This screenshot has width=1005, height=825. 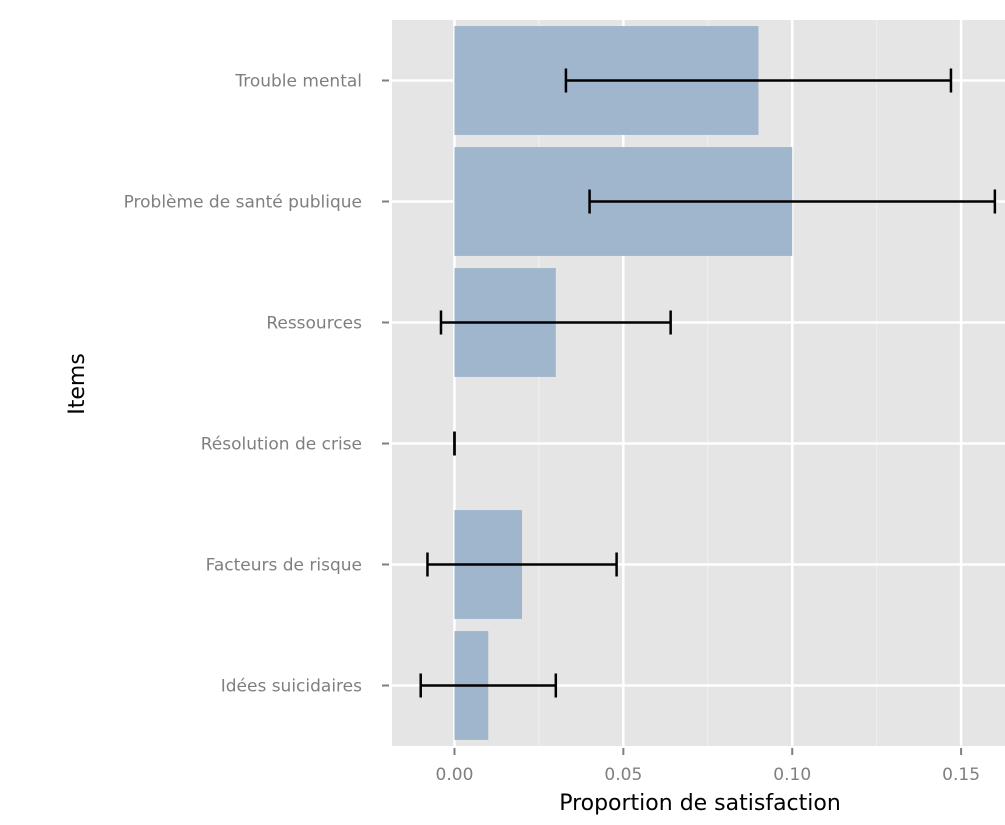 What do you see at coordinates (623, 775) in the screenshot?
I see `x-tick-label: 0.05` at bounding box center [623, 775].